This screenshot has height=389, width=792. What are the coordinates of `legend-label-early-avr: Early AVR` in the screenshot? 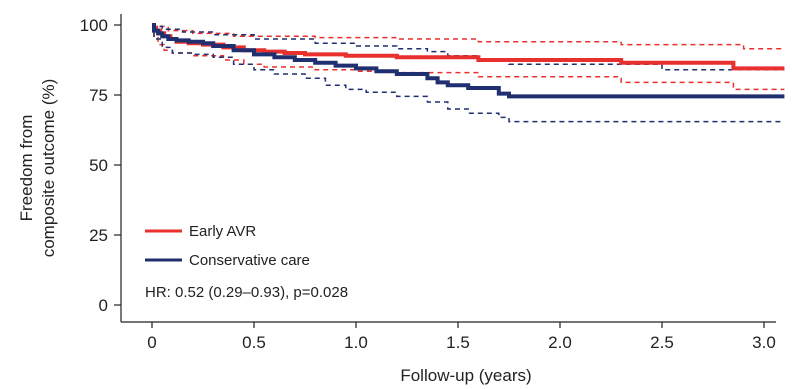 It's located at (222, 231).